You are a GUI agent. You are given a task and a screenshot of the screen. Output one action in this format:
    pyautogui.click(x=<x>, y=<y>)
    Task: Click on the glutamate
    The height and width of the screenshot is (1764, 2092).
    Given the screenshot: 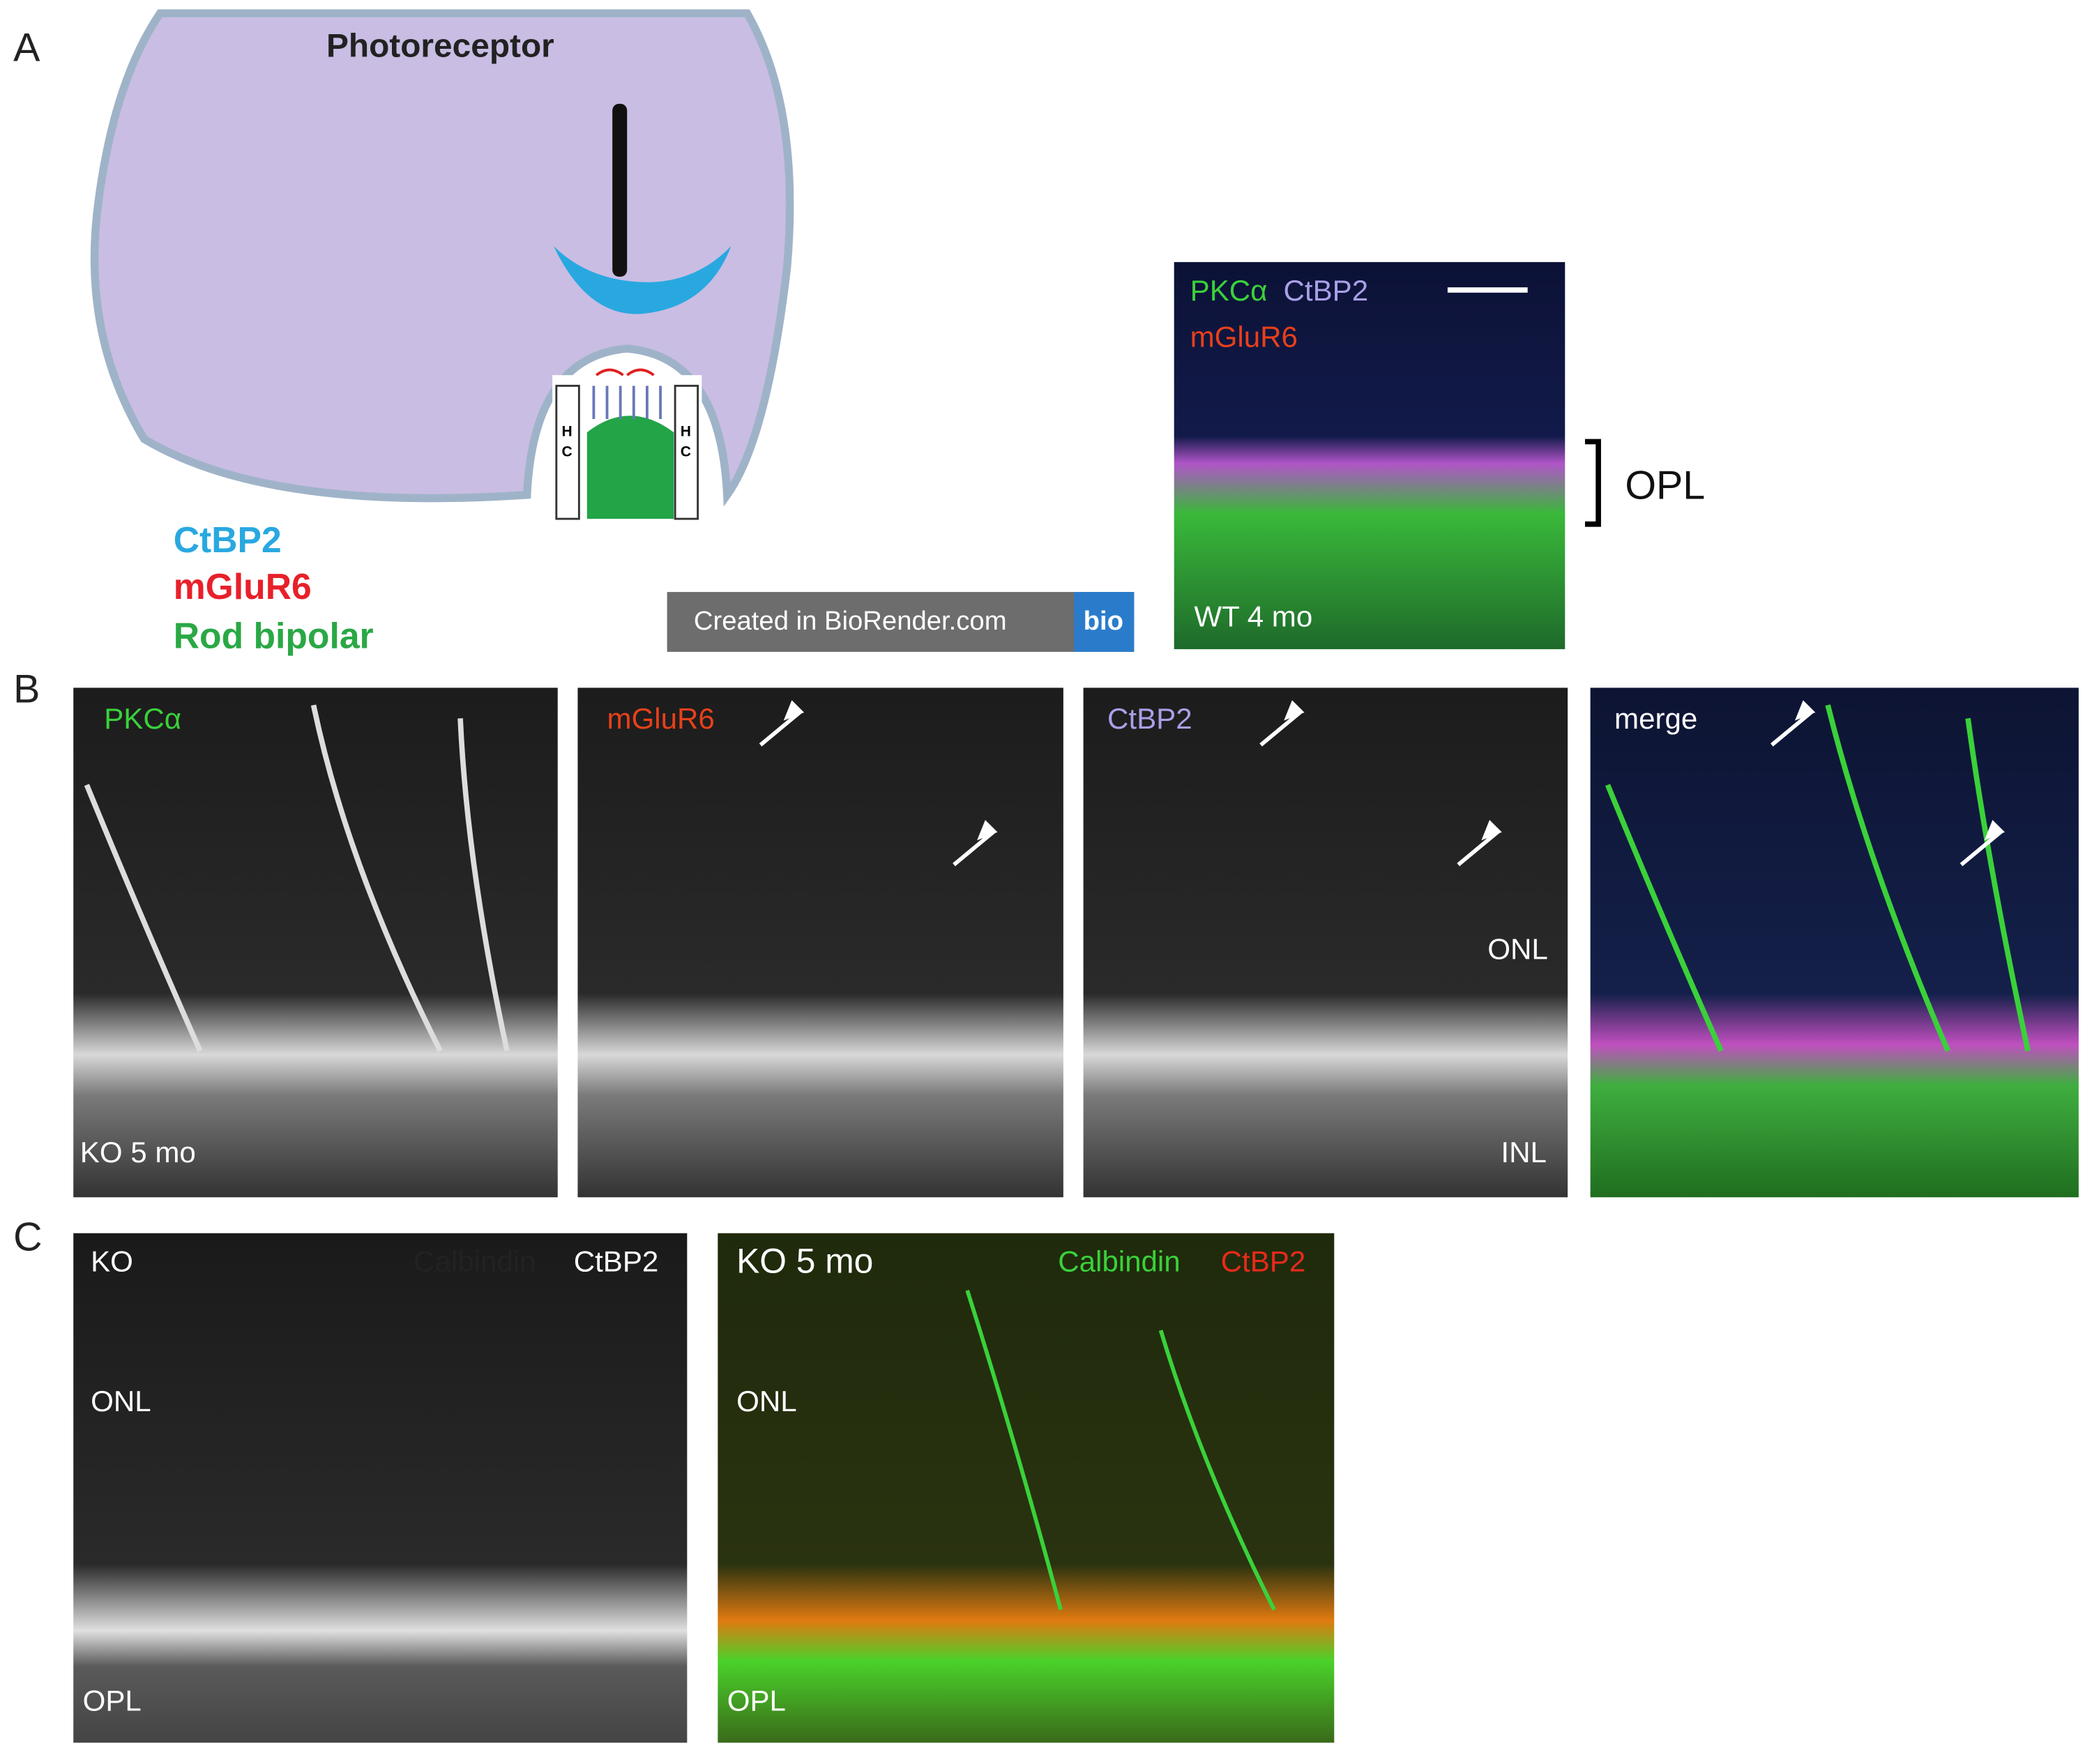 What is the action you would take?
    pyautogui.click(x=625, y=372)
    